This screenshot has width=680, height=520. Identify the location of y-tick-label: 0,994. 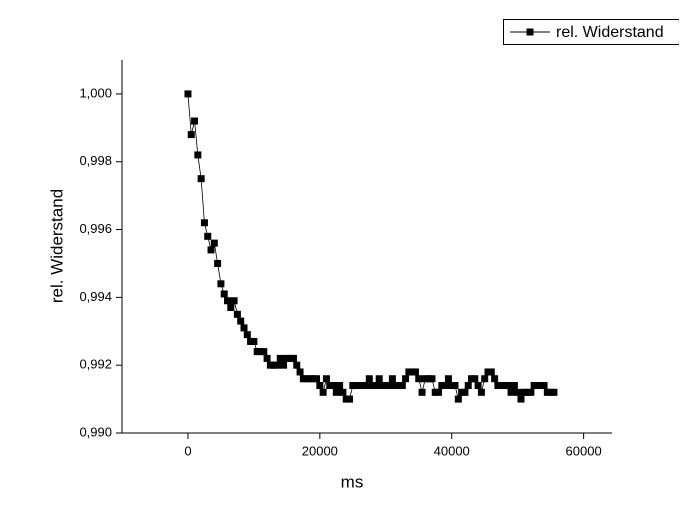
(95, 296).